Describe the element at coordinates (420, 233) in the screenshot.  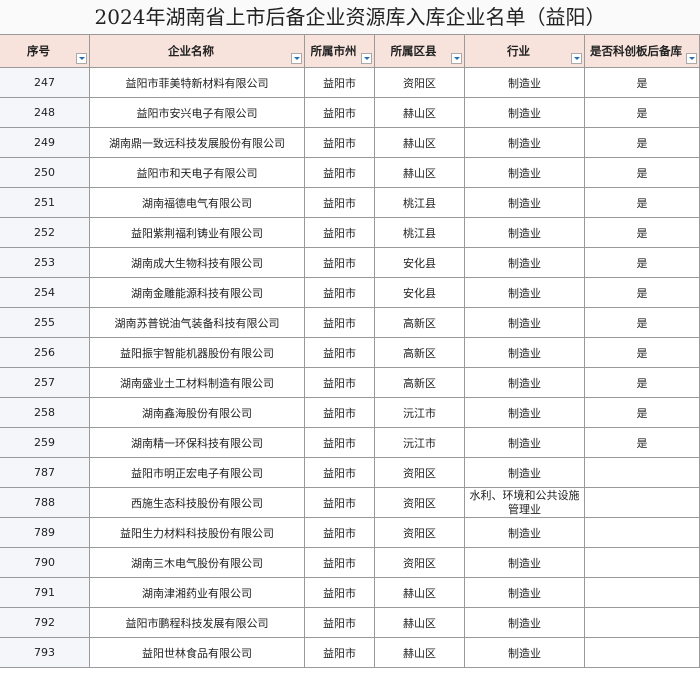
I see `table-cell: 桃江县` at that location.